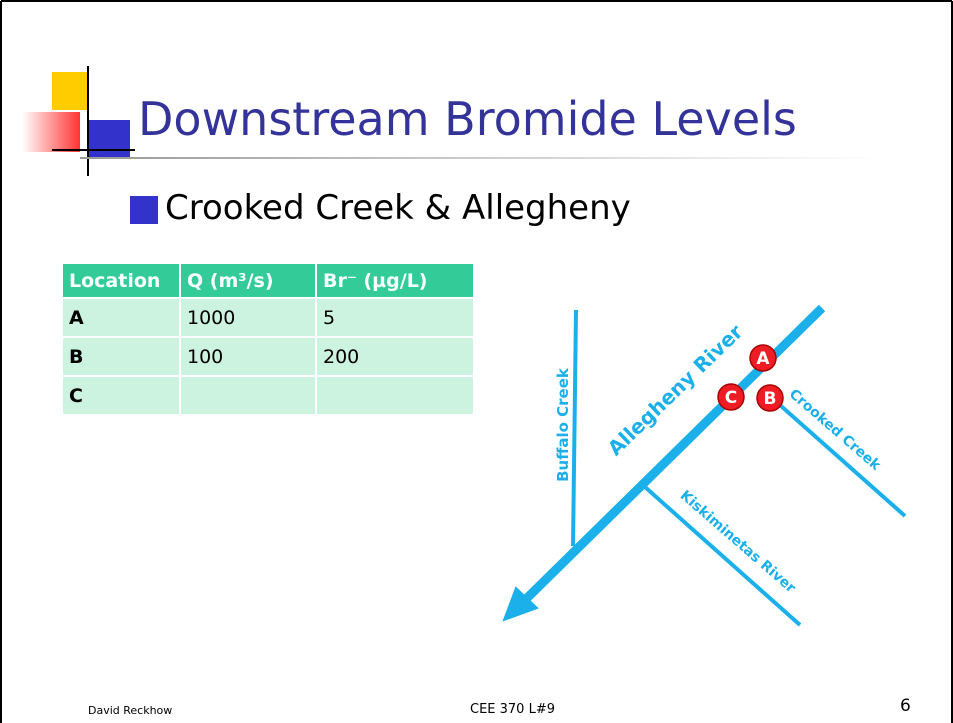 This screenshot has width=953, height=723. Describe the element at coordinates (248, 280) in the screenshot. I see `table-header: Q (m³/s)` at that location.